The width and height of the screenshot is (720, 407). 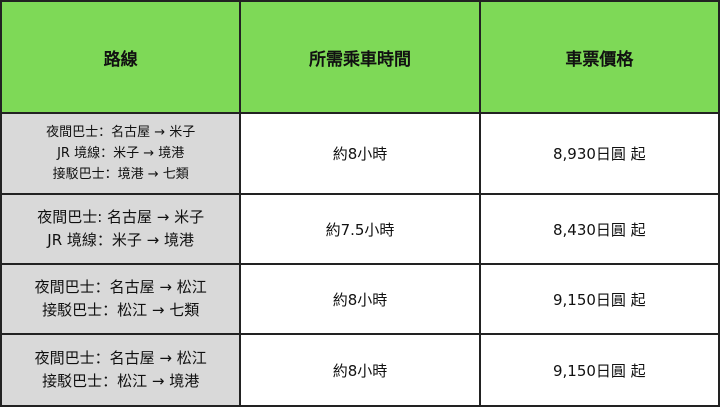 I want to click on route-line: 接駁巴士：松江 → 七類, so click(x=121, y=310).